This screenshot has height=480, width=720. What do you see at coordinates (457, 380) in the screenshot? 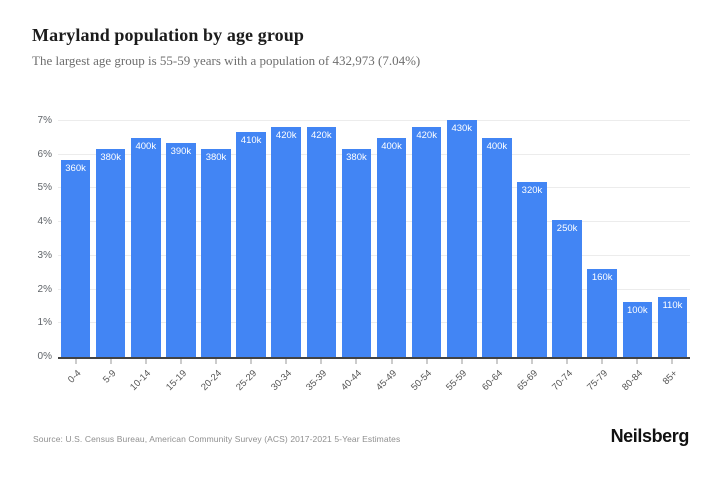
I see `x-axis-label: 55-59` at bounding box center [457, 380].